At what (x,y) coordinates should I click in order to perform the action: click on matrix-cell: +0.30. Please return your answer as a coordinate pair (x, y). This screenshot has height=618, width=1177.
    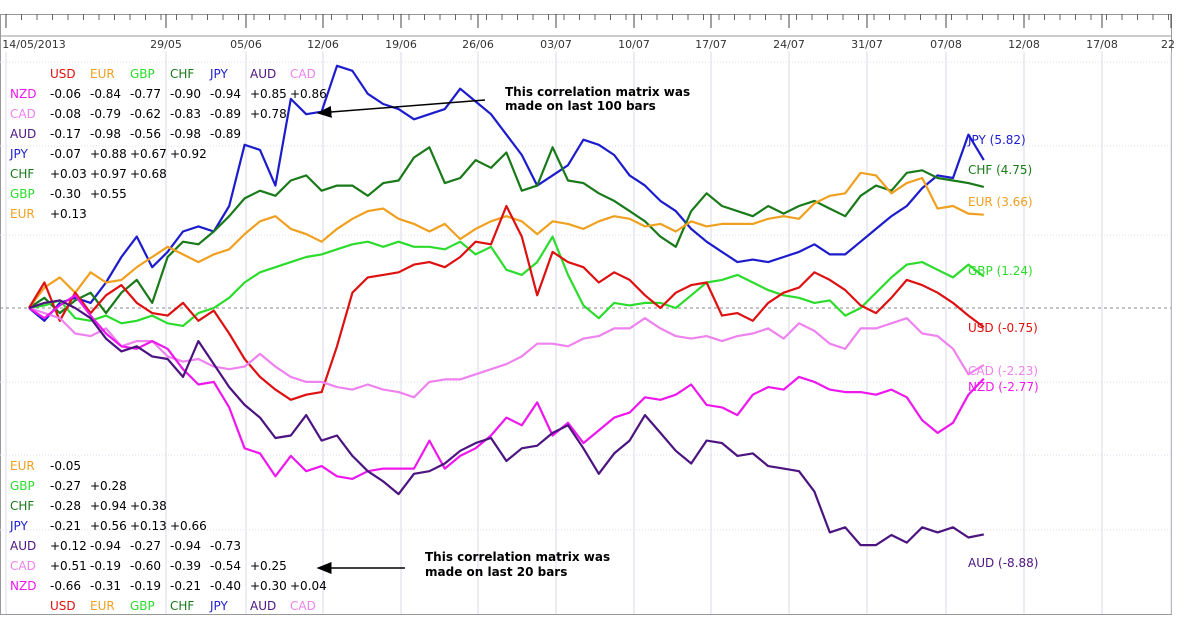
    Looking at the image, I should click on (268, 586).